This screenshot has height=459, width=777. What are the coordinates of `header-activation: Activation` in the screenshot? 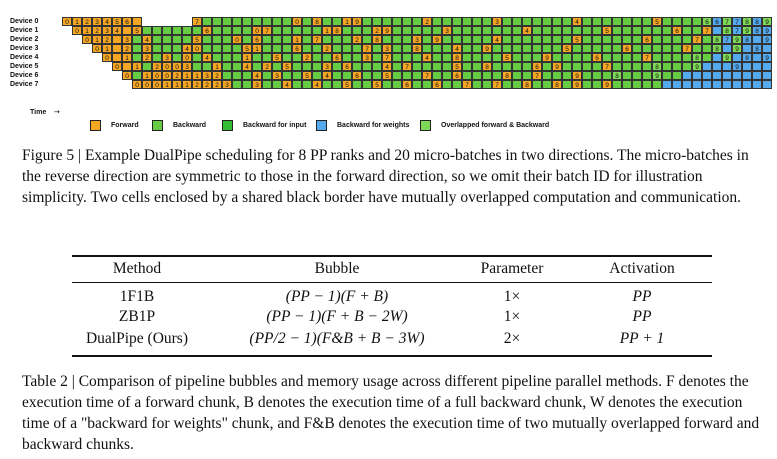 It's located at (642, 268).